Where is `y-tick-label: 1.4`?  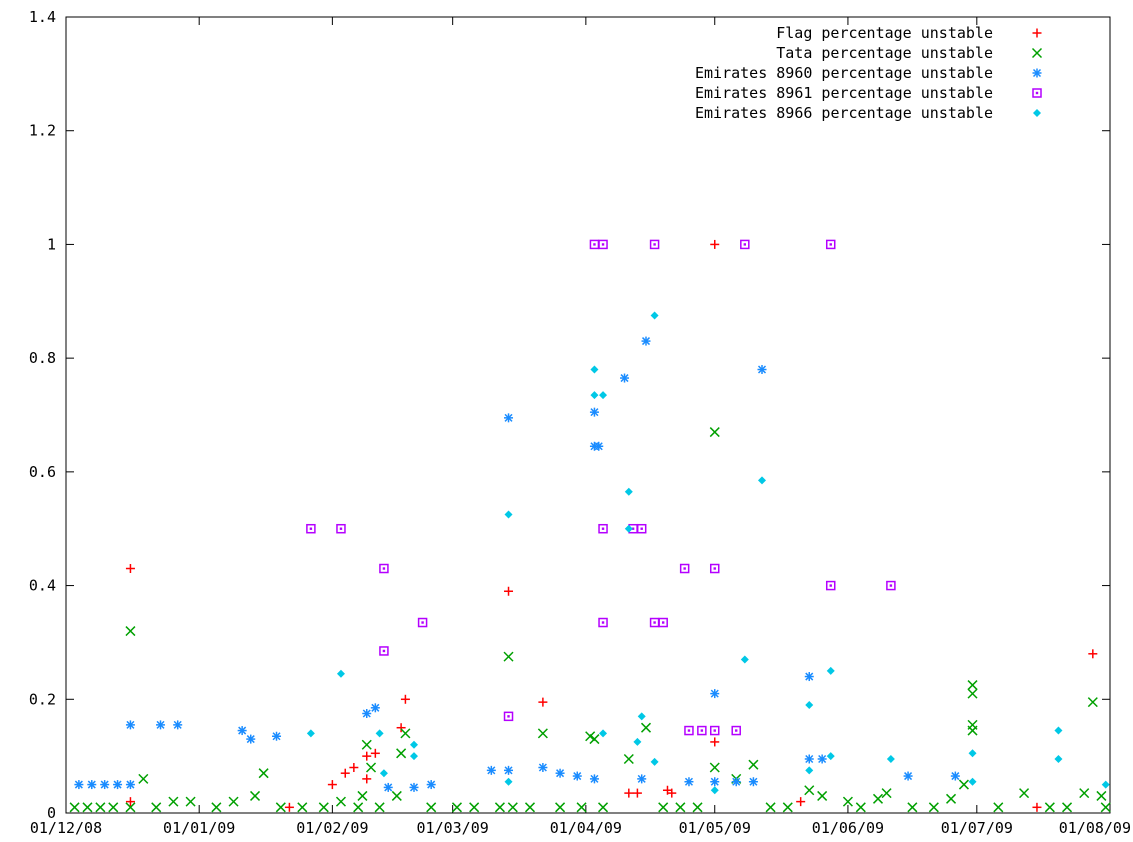
y-tick-label: 1.4 is located at coordinates (42, 17).